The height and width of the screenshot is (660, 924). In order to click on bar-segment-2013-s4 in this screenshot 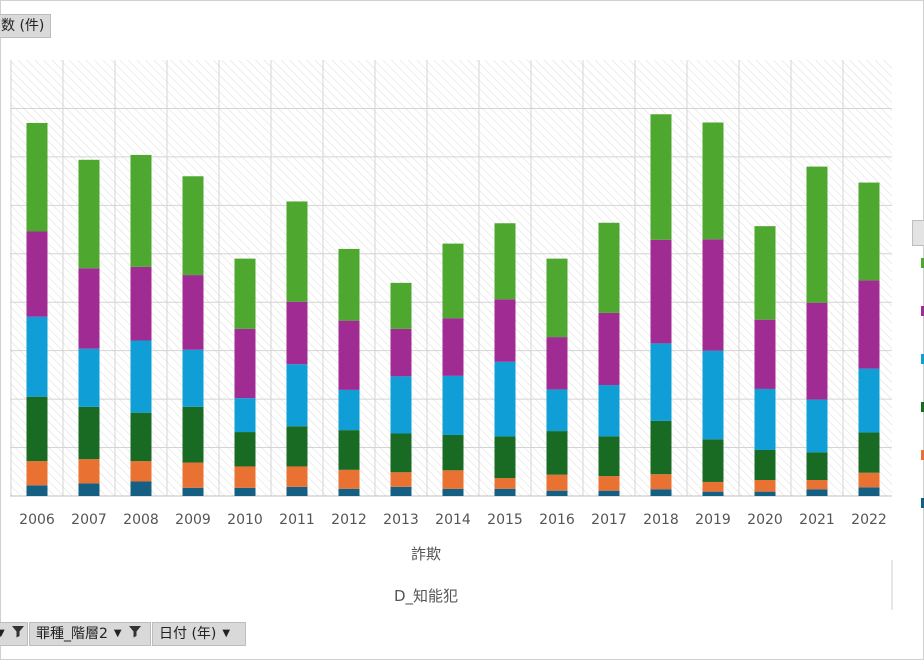, I will do `click(401, 352)`.